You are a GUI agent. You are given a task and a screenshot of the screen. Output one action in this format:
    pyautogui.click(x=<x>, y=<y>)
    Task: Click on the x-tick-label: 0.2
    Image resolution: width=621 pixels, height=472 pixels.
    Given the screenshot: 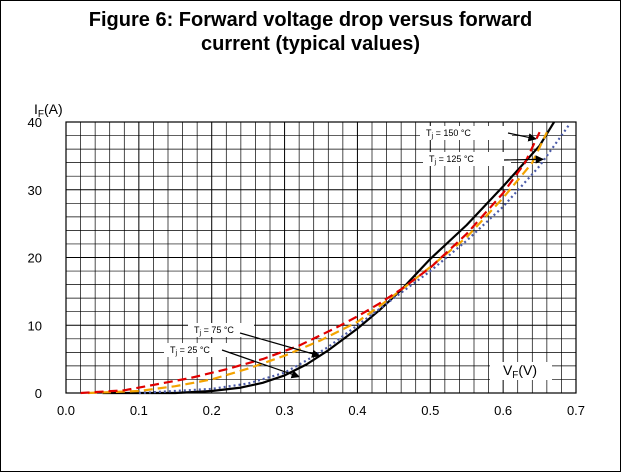 What is the action you would take?
    pyautogui.click(x=212, y=410)
    